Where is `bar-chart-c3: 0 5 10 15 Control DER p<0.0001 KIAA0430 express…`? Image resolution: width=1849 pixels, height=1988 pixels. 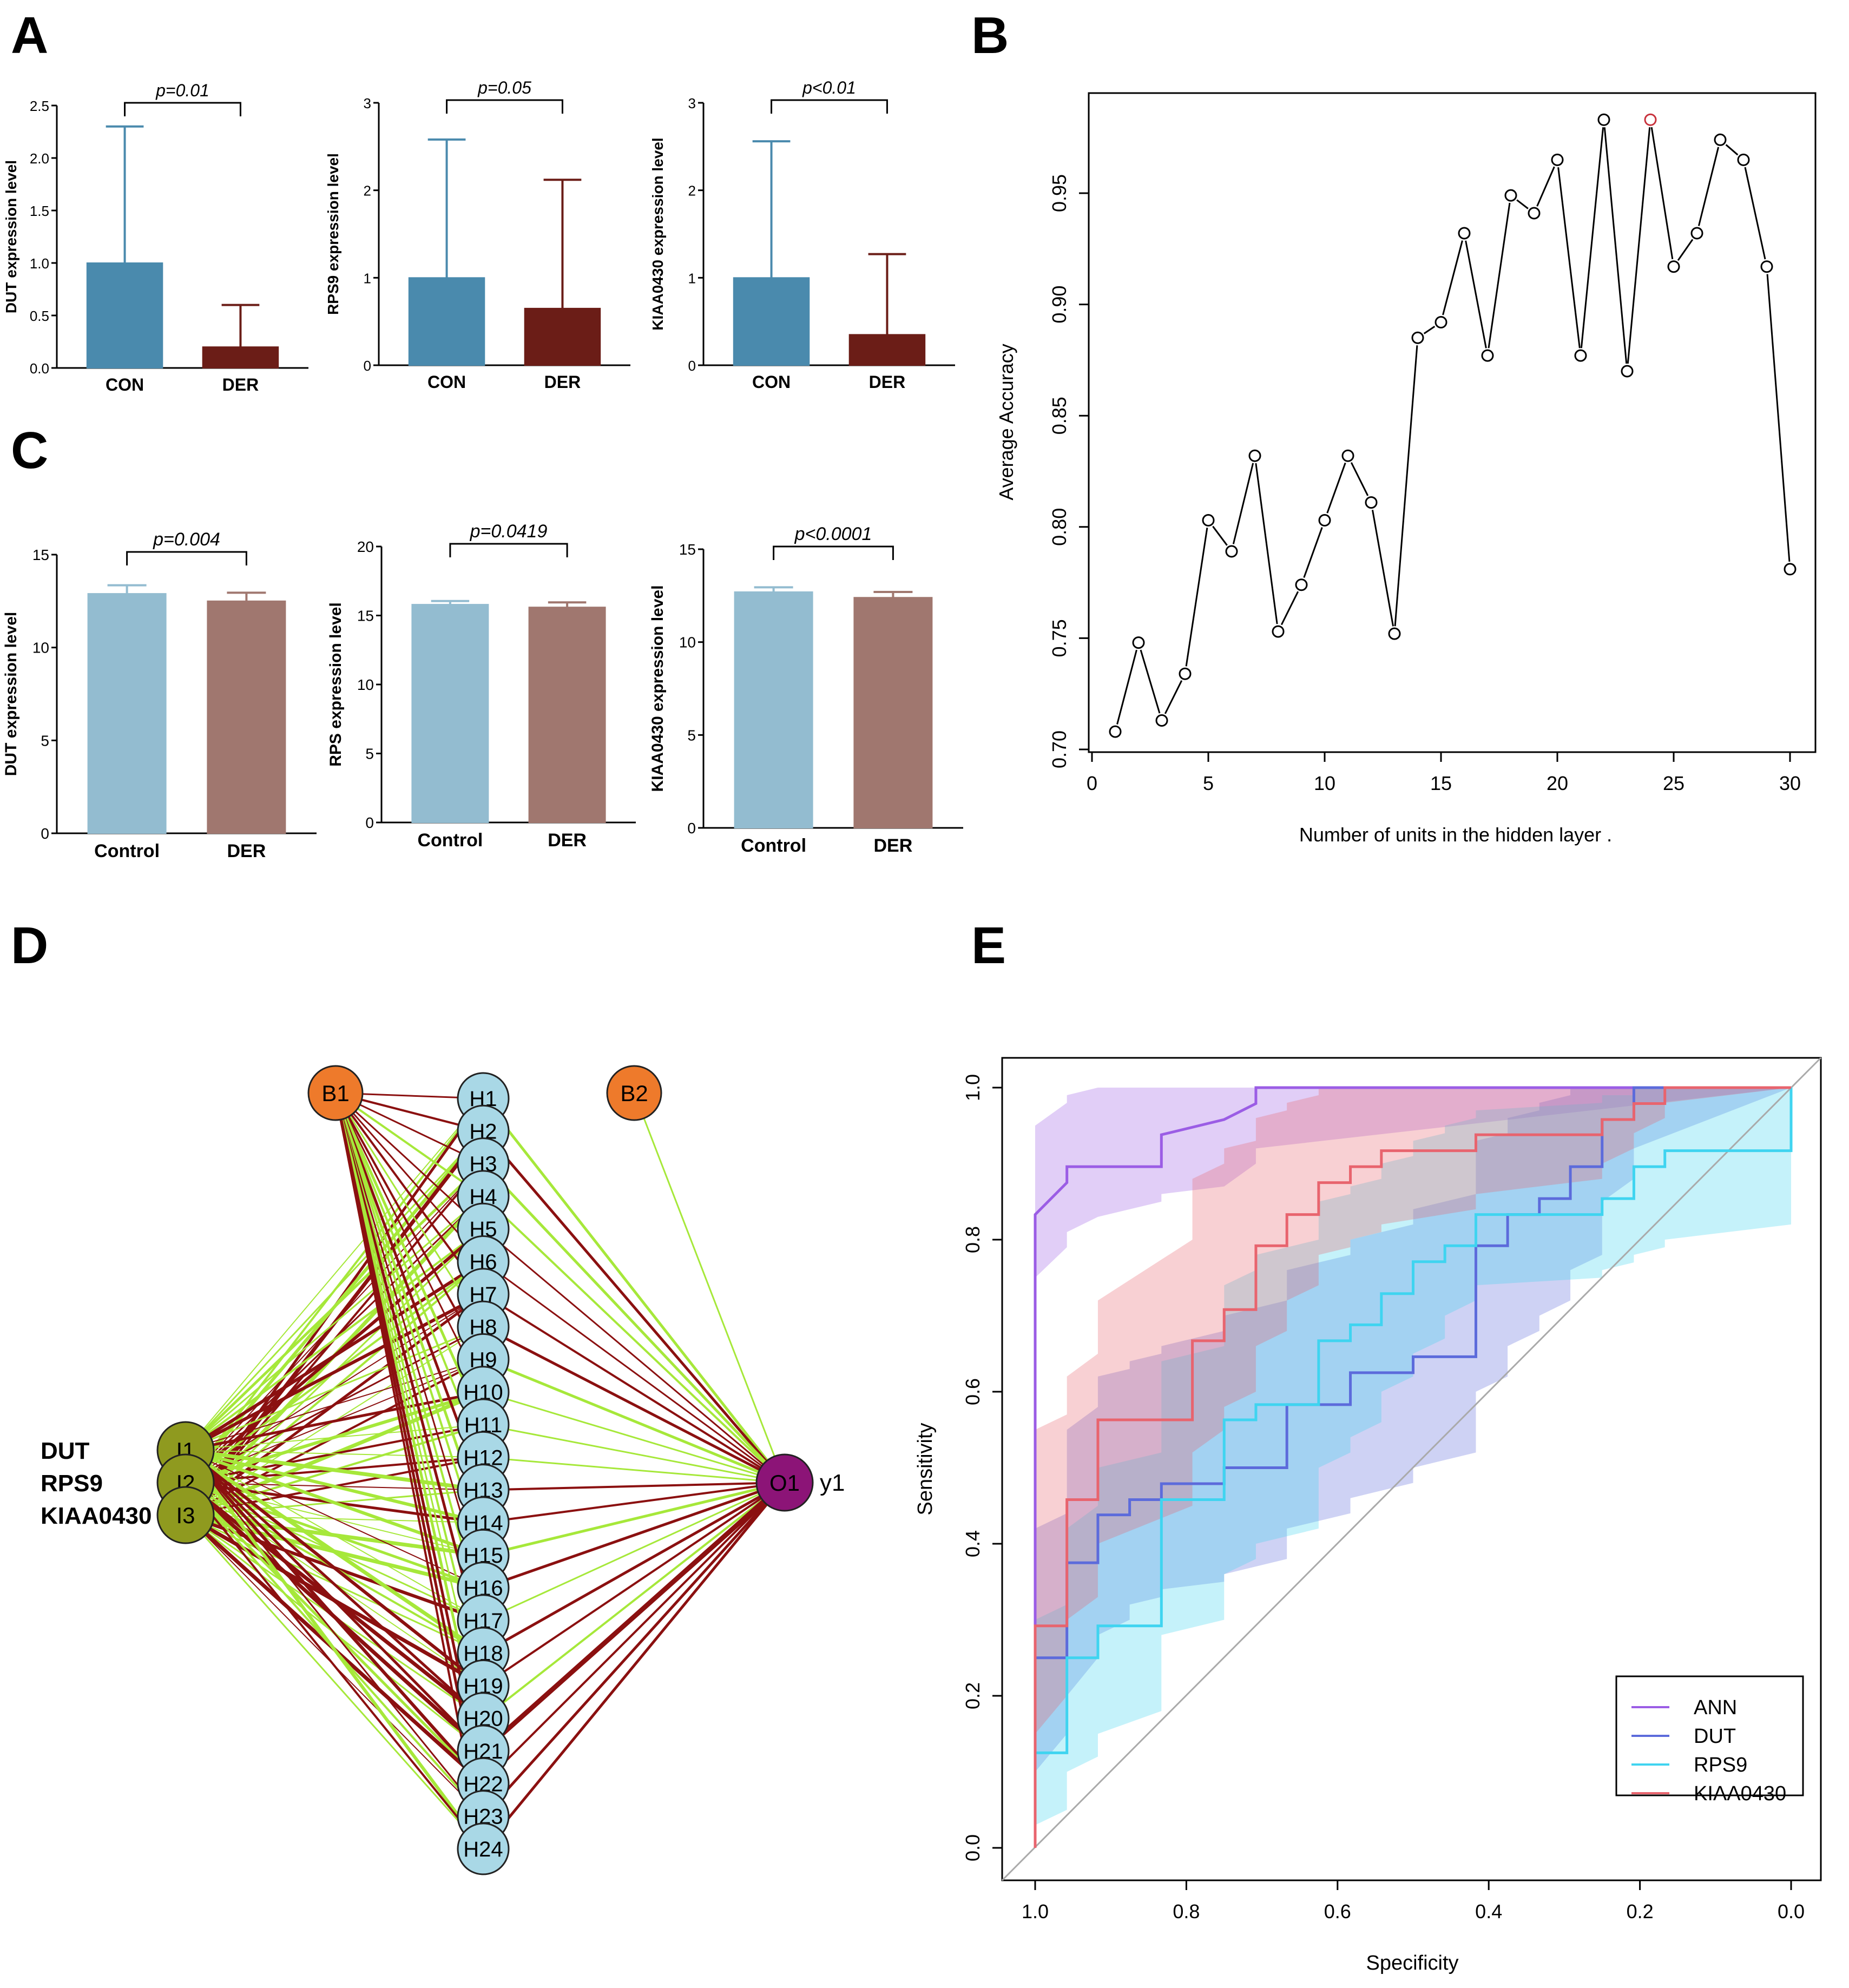 bar-chart-c3: 0 5 10 15 Control DER p<0.0001 KIAA0430 express… is located at coordinates (806, 690).